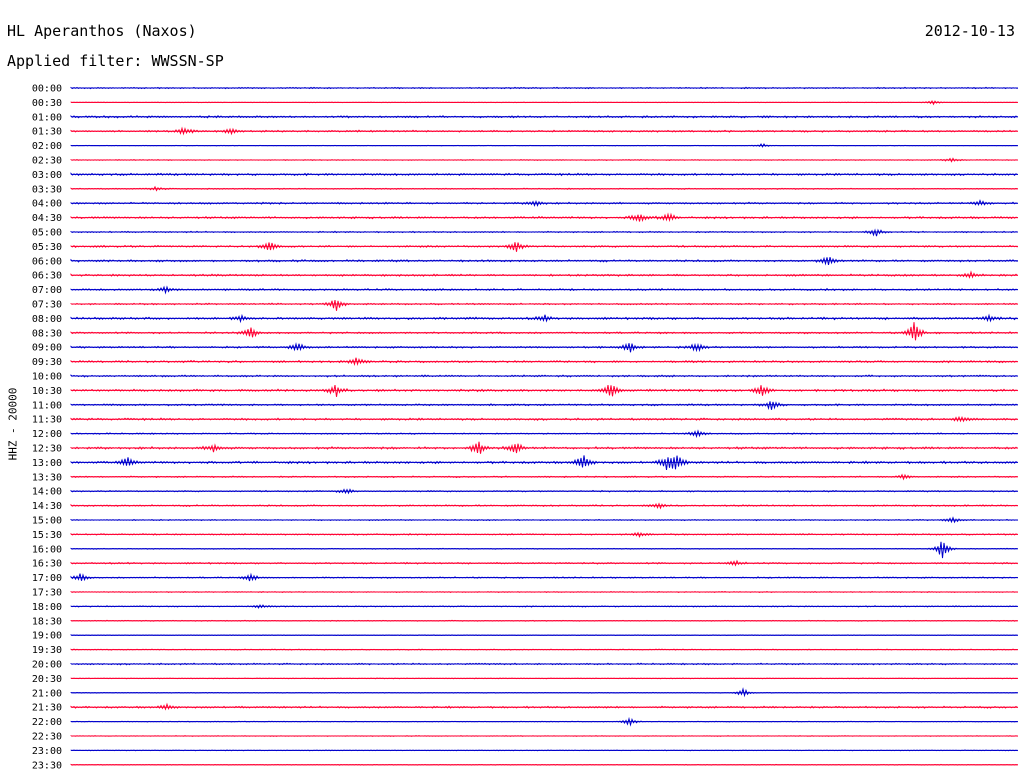  What do you see at coordinates (47, 650) in the screenshot?
I see `time-tick-label-39: 19:30` at bounding box center [47, 650].